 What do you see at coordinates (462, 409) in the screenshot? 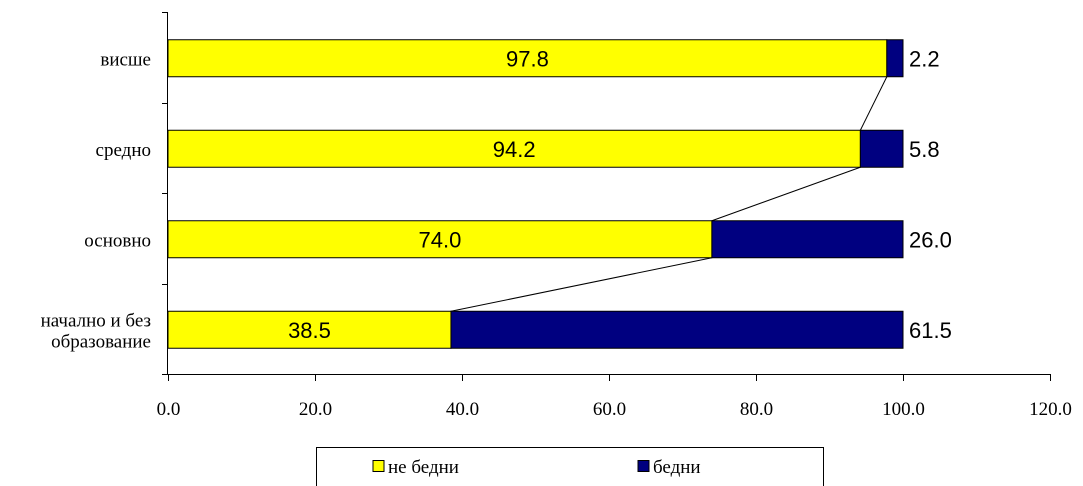
I see `x-tick-label: 40.0` at bounding box center [462, 409].